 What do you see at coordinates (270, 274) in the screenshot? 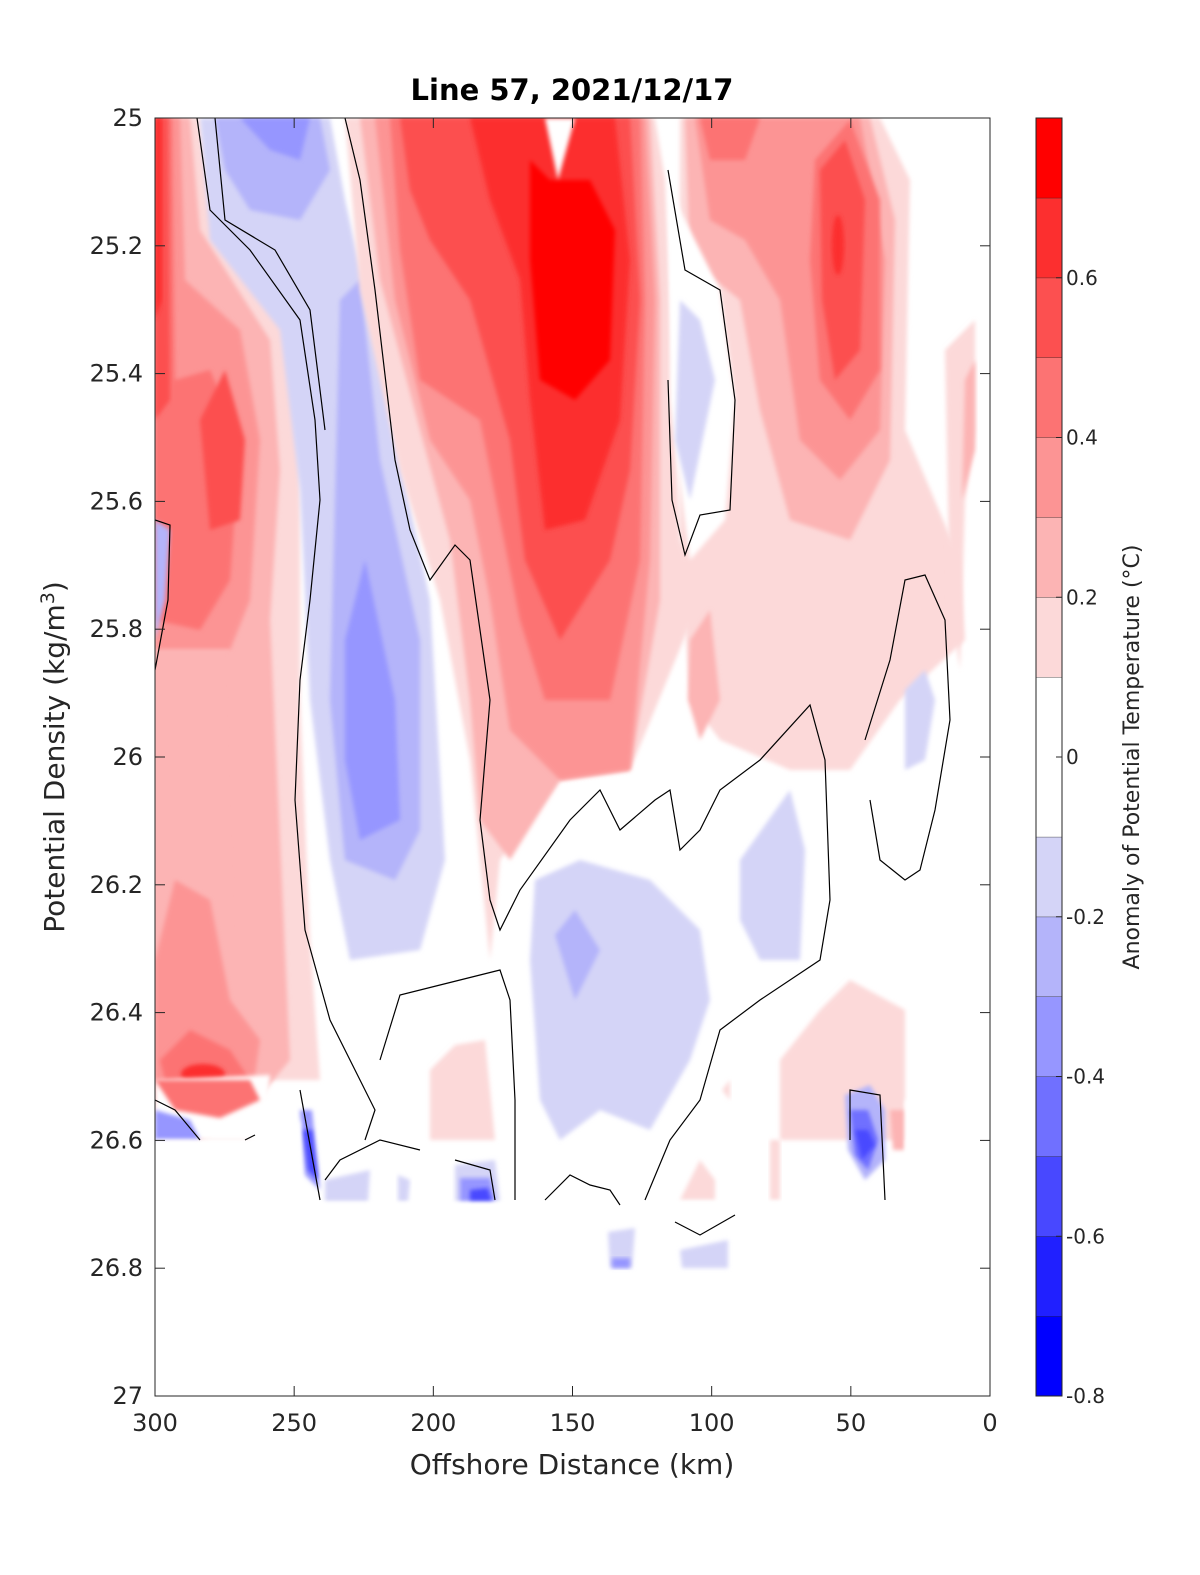
I see `contour-cool-west-b` at bounding box center [270, 274].